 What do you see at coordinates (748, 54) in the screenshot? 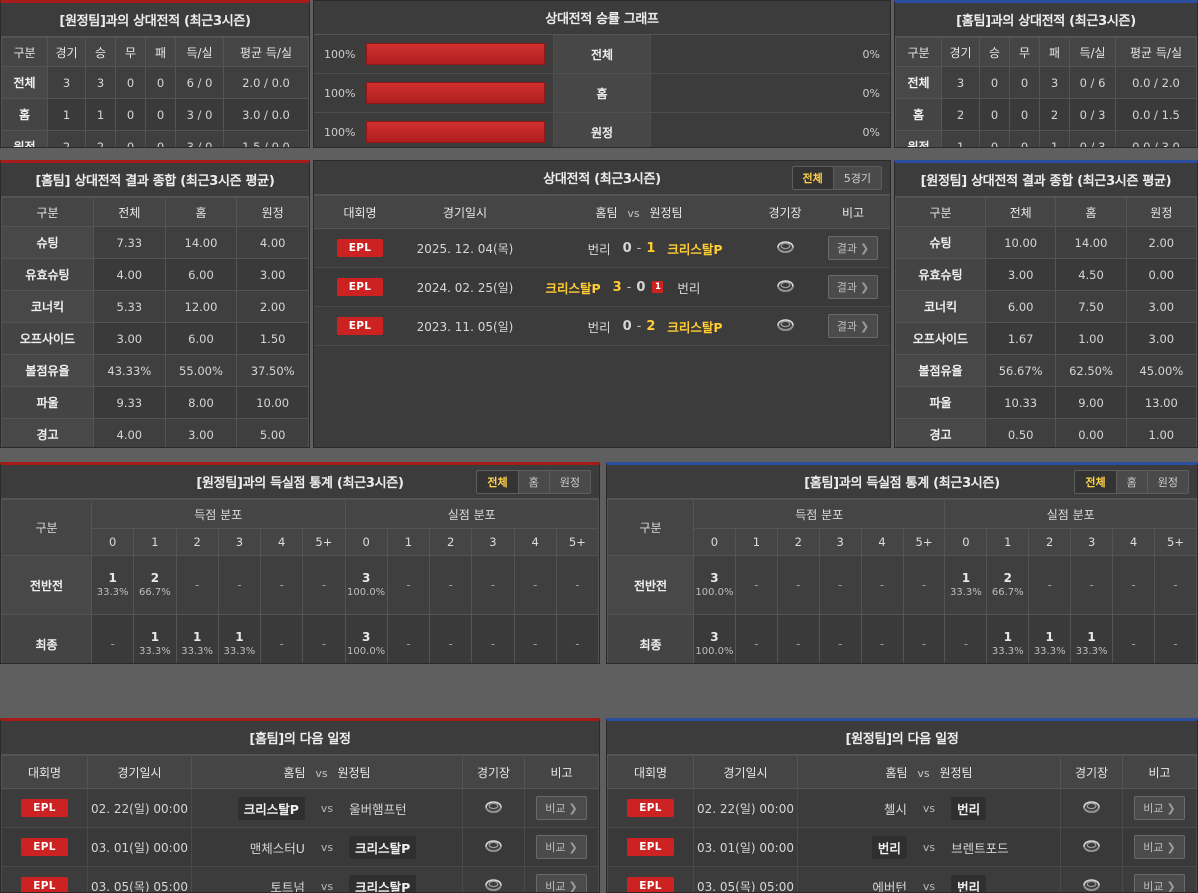
I see `right-bar-track` at bounding box center [748, 54].